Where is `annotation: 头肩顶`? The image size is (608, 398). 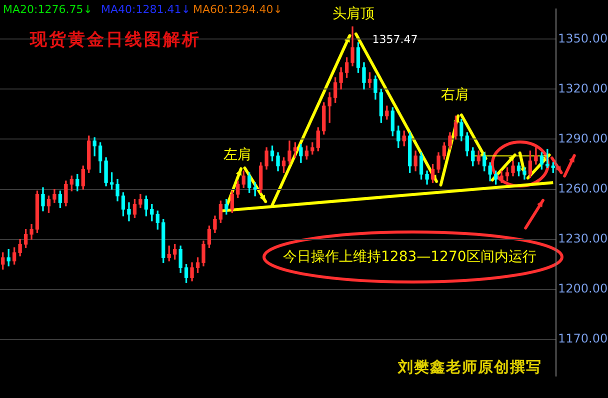
annotation: 头肩顶 is located at coordinates (353, 14).